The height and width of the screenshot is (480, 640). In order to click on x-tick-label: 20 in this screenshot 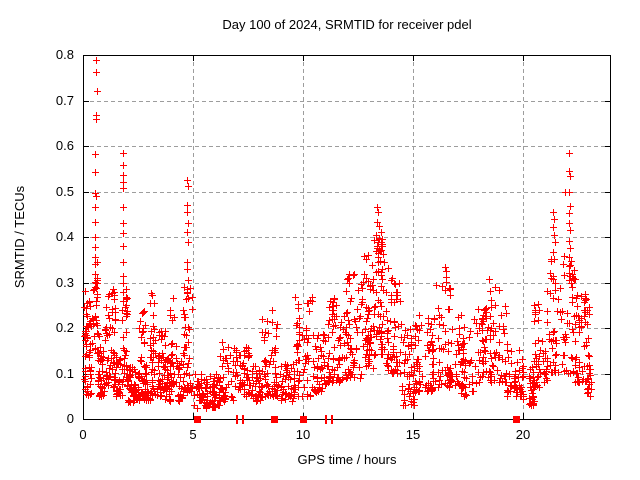, I will do `click(523, 434)`.